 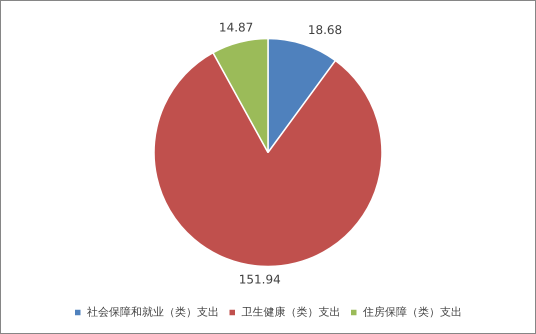 I want to click on legend-label: 住房保障（类）支出, so click(x=412, y=311).